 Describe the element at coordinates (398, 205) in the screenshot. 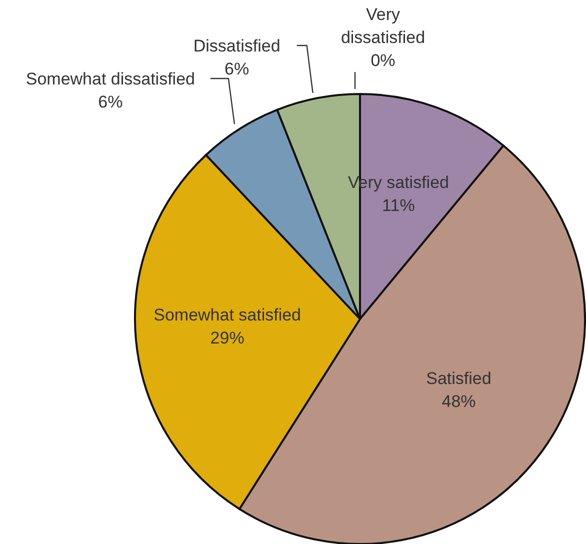

I see `data-label: 11%` at that location.